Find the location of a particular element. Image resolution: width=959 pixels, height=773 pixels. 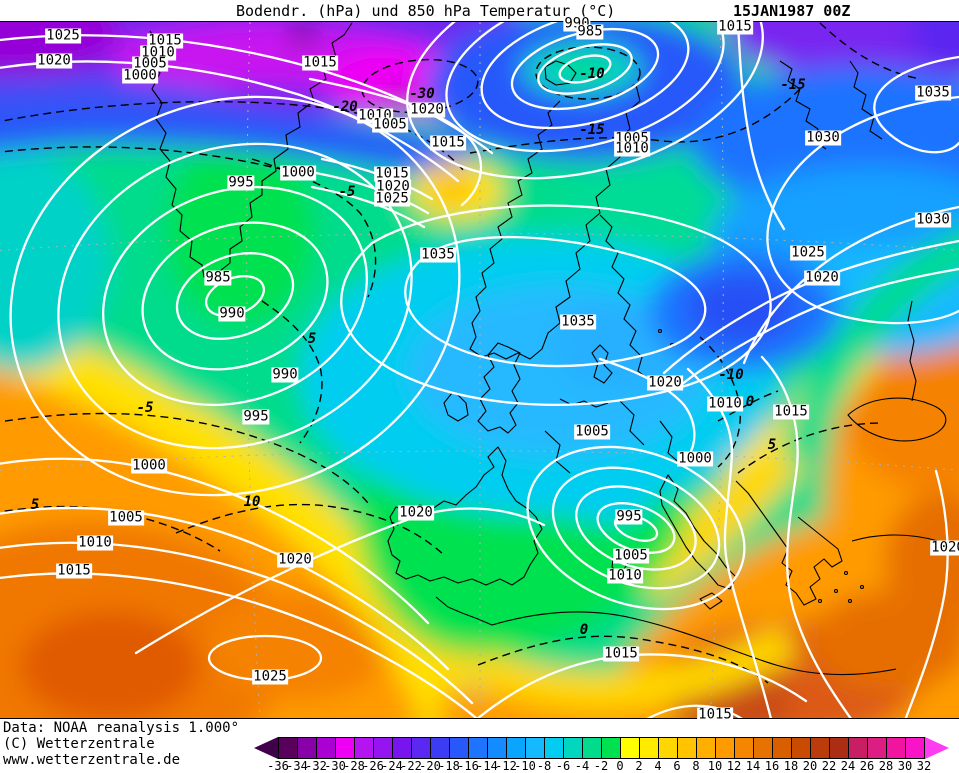

colorbar-tick-label: -8 is located at coordinates (544, 766).